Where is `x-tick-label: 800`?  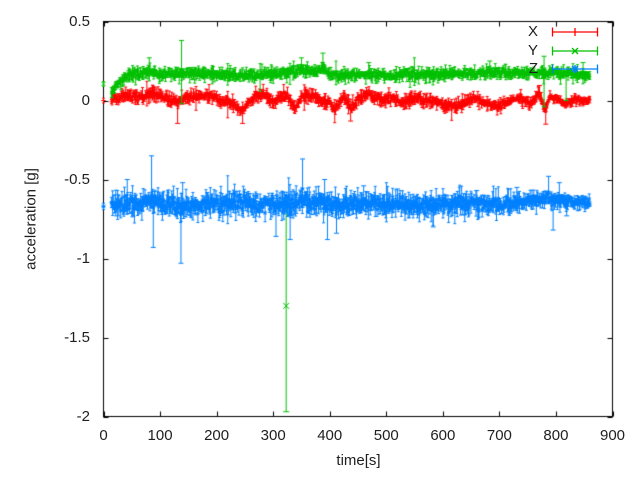 x-tick-label: 800 is located at coordinates (556, 435).